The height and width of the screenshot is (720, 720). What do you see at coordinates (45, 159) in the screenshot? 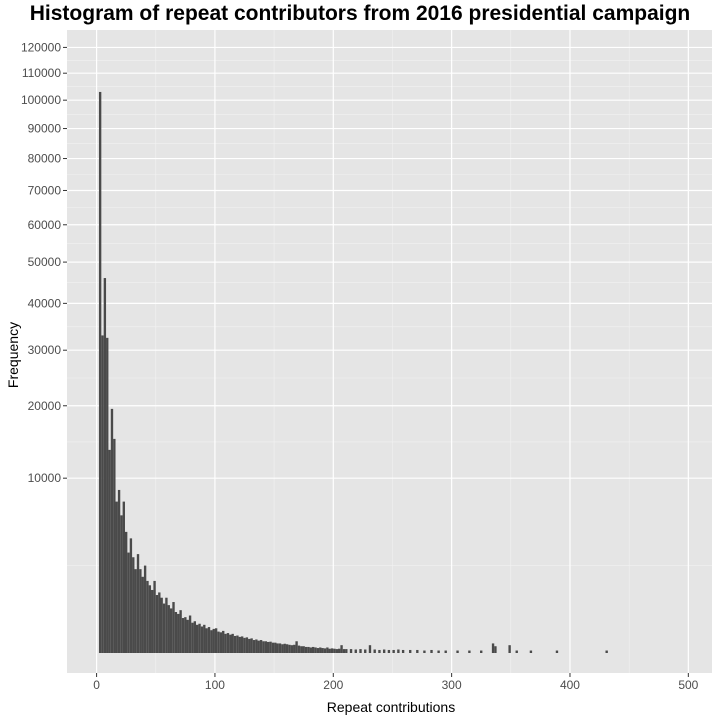
I see `y-tick-label: 80000` at bounding box center [45, 159].